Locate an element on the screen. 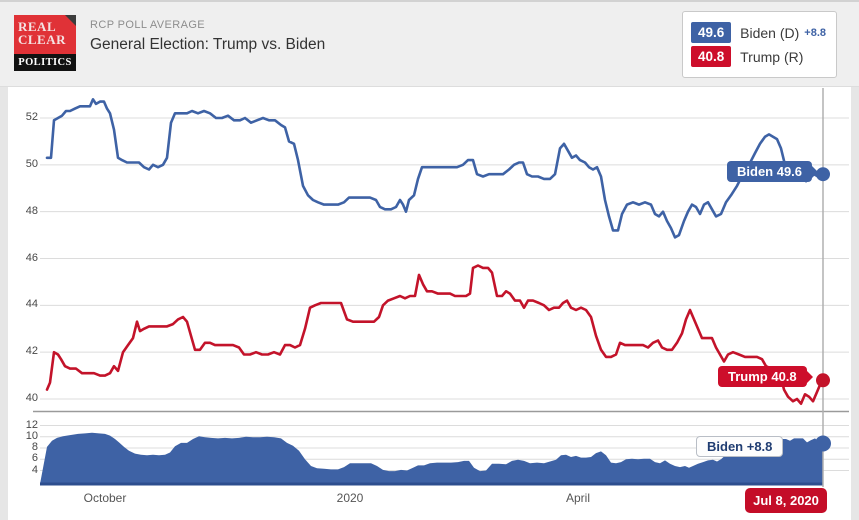  biden-legend-label: Biden (D) is located at coordinates (770, 32).